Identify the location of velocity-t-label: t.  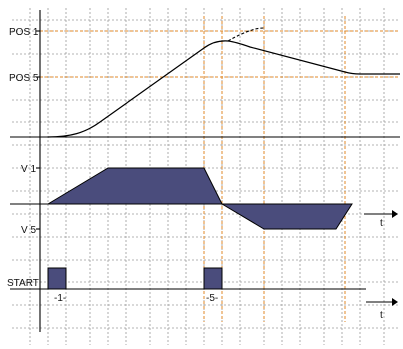
(381, 223).